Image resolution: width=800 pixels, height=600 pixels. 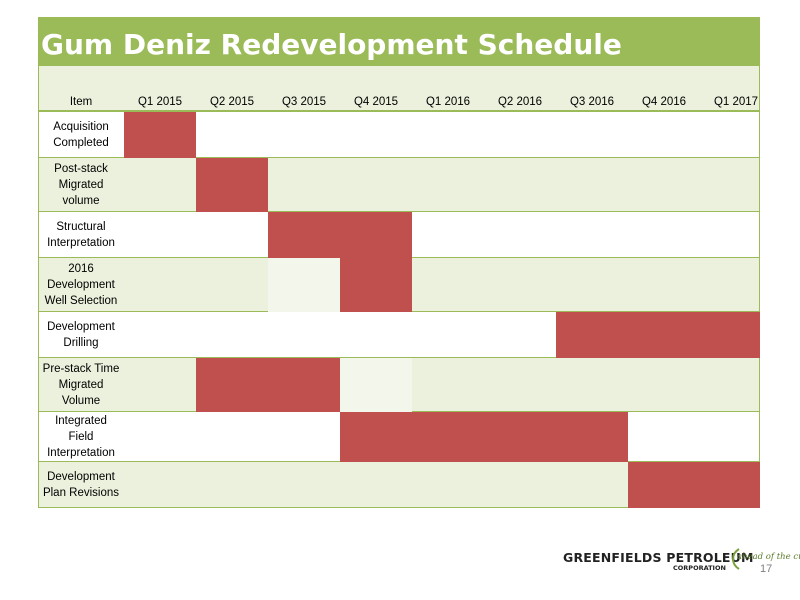 I want to click on task-row-background, so click(x=399, y=185).